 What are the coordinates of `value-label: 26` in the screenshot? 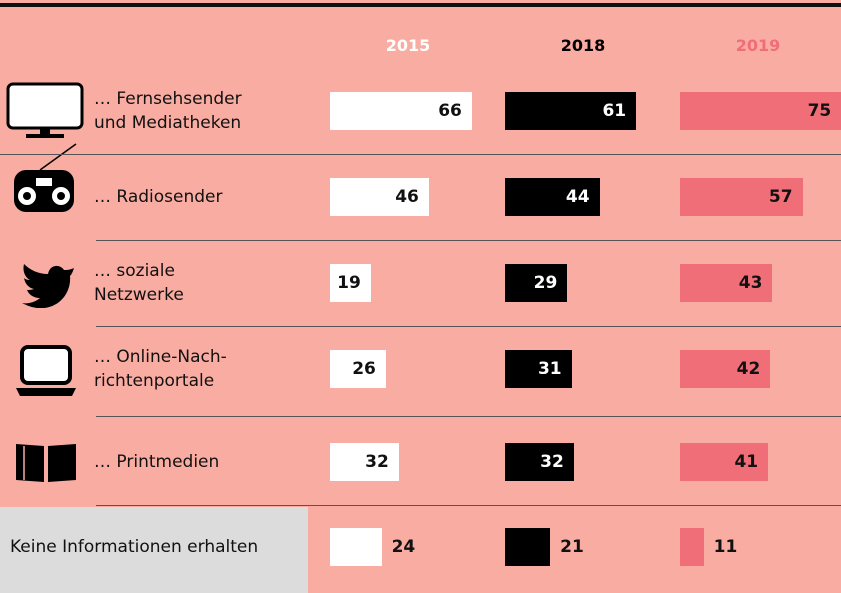 It's located at (364, 369).